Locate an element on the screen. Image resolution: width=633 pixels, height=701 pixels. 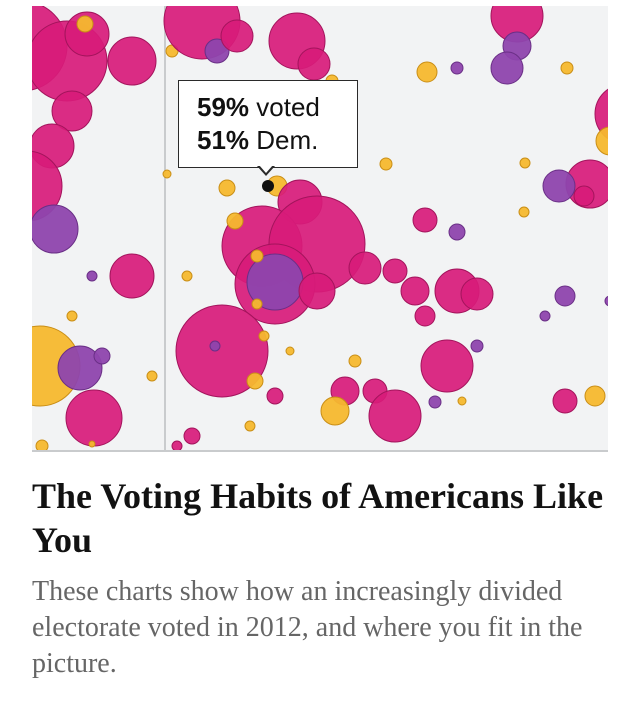
chart-tooltip: 59% voted 51% Dem. is located at coordinates (268, 124).